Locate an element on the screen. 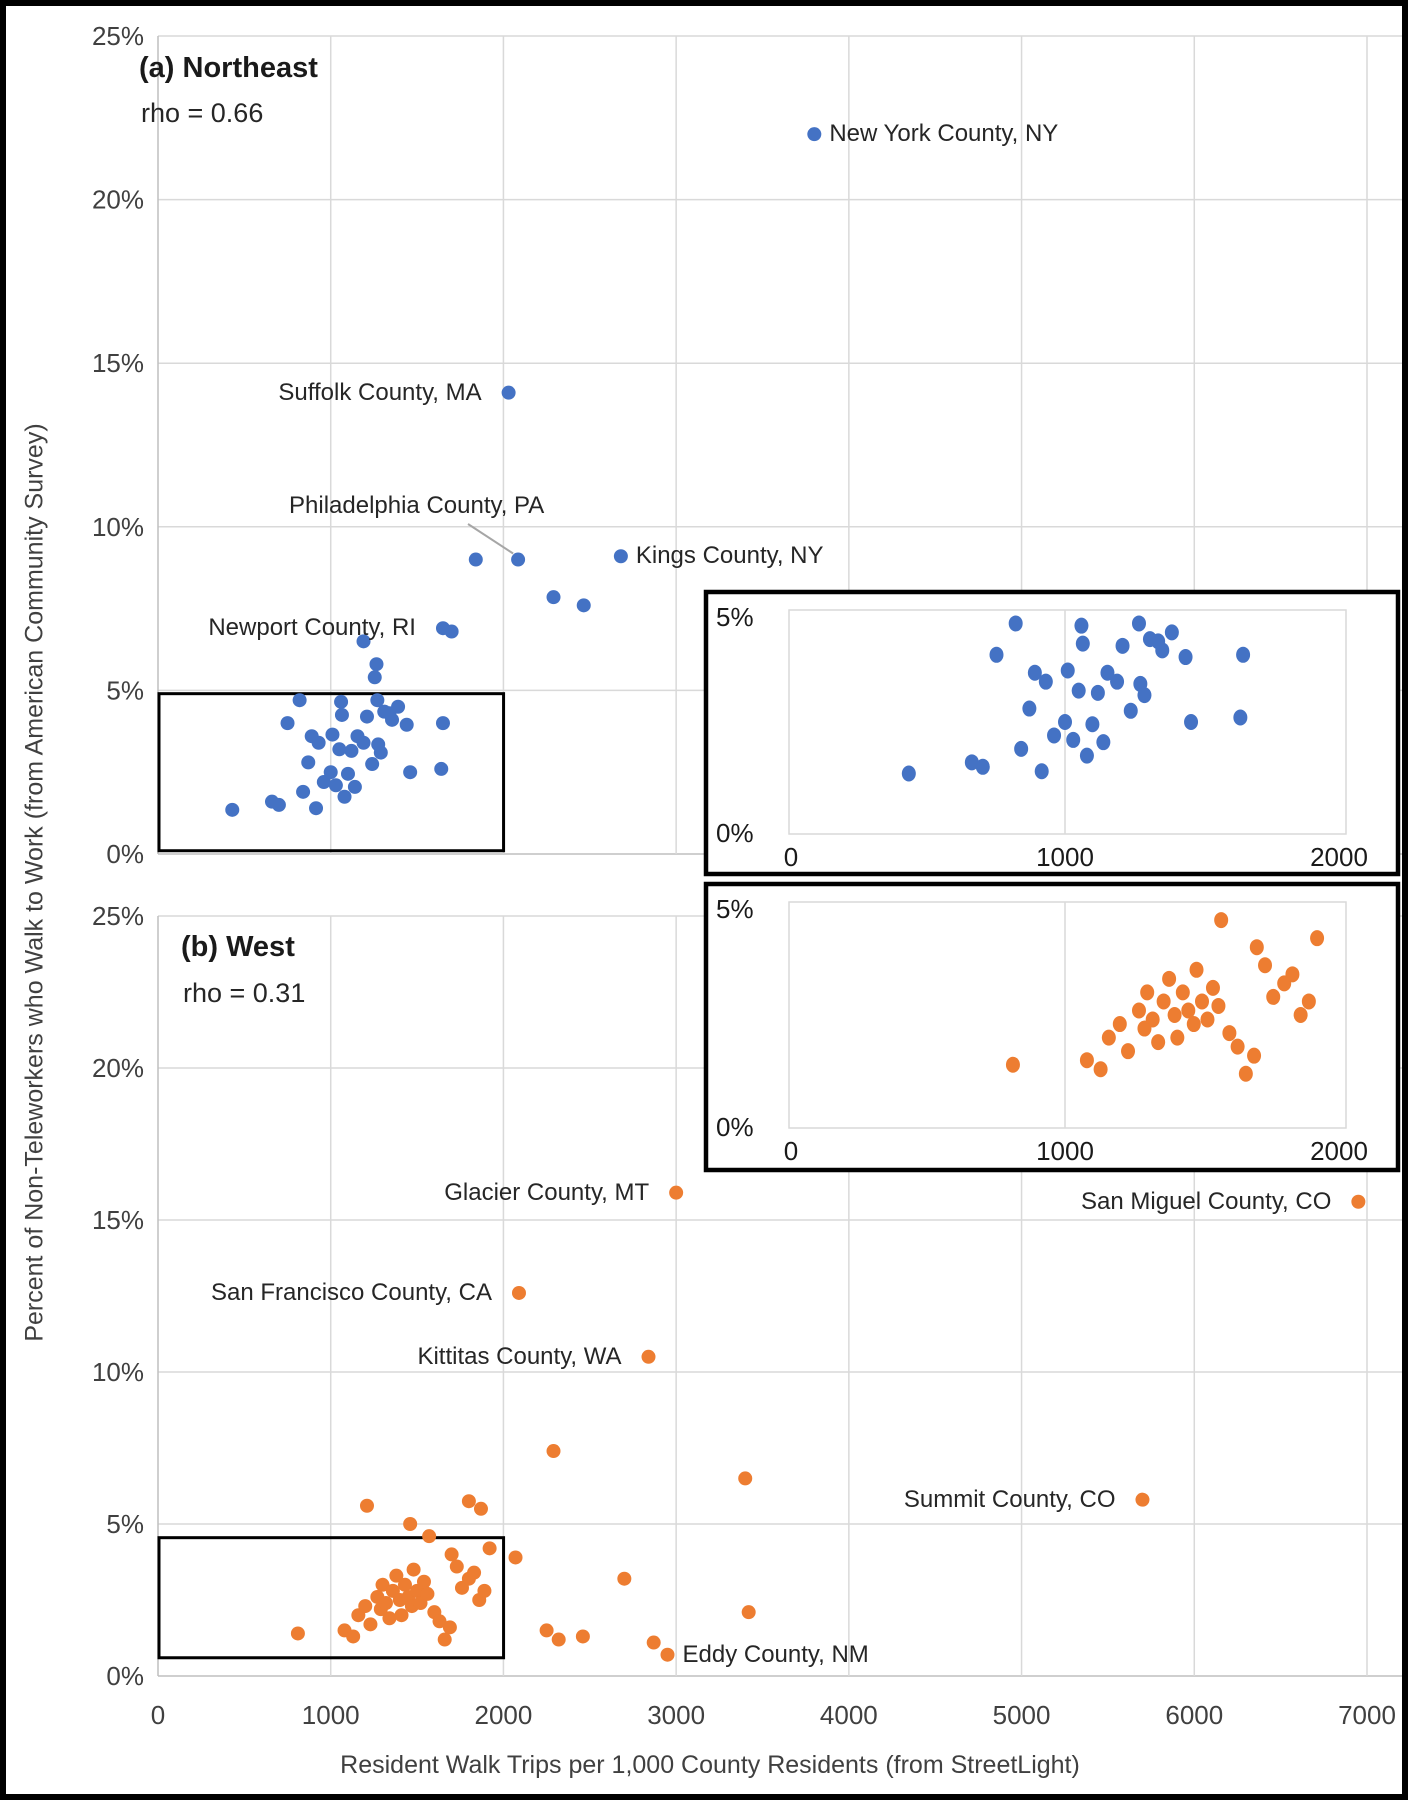 The height and width of the screenshot is (1800, 1408). label-leader-line is located at coordinates (490, 539).